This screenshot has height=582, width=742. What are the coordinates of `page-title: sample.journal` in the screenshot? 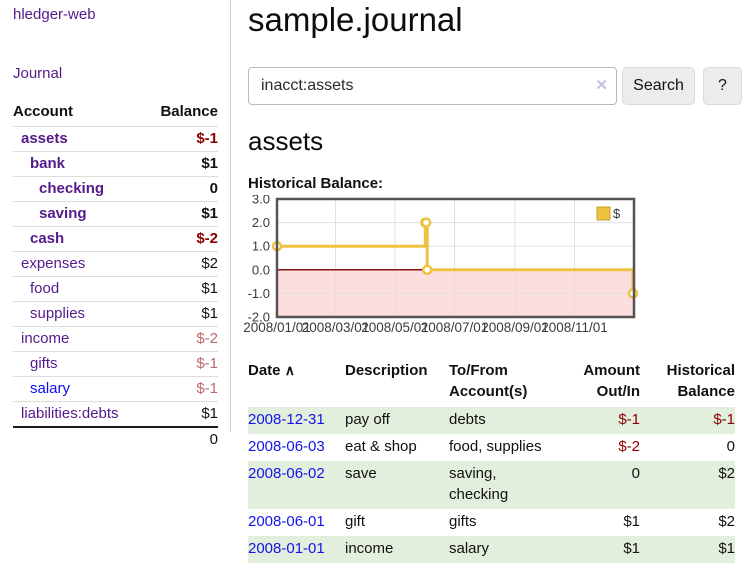 It's located at (355, 19).